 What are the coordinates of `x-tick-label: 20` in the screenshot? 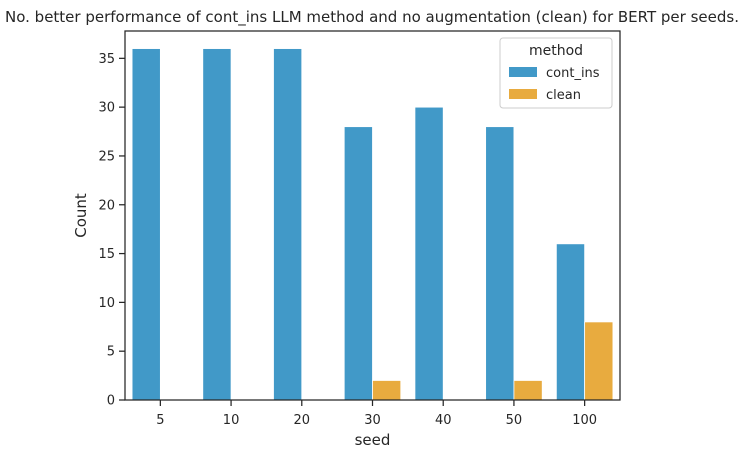 It's located at (302, 420).